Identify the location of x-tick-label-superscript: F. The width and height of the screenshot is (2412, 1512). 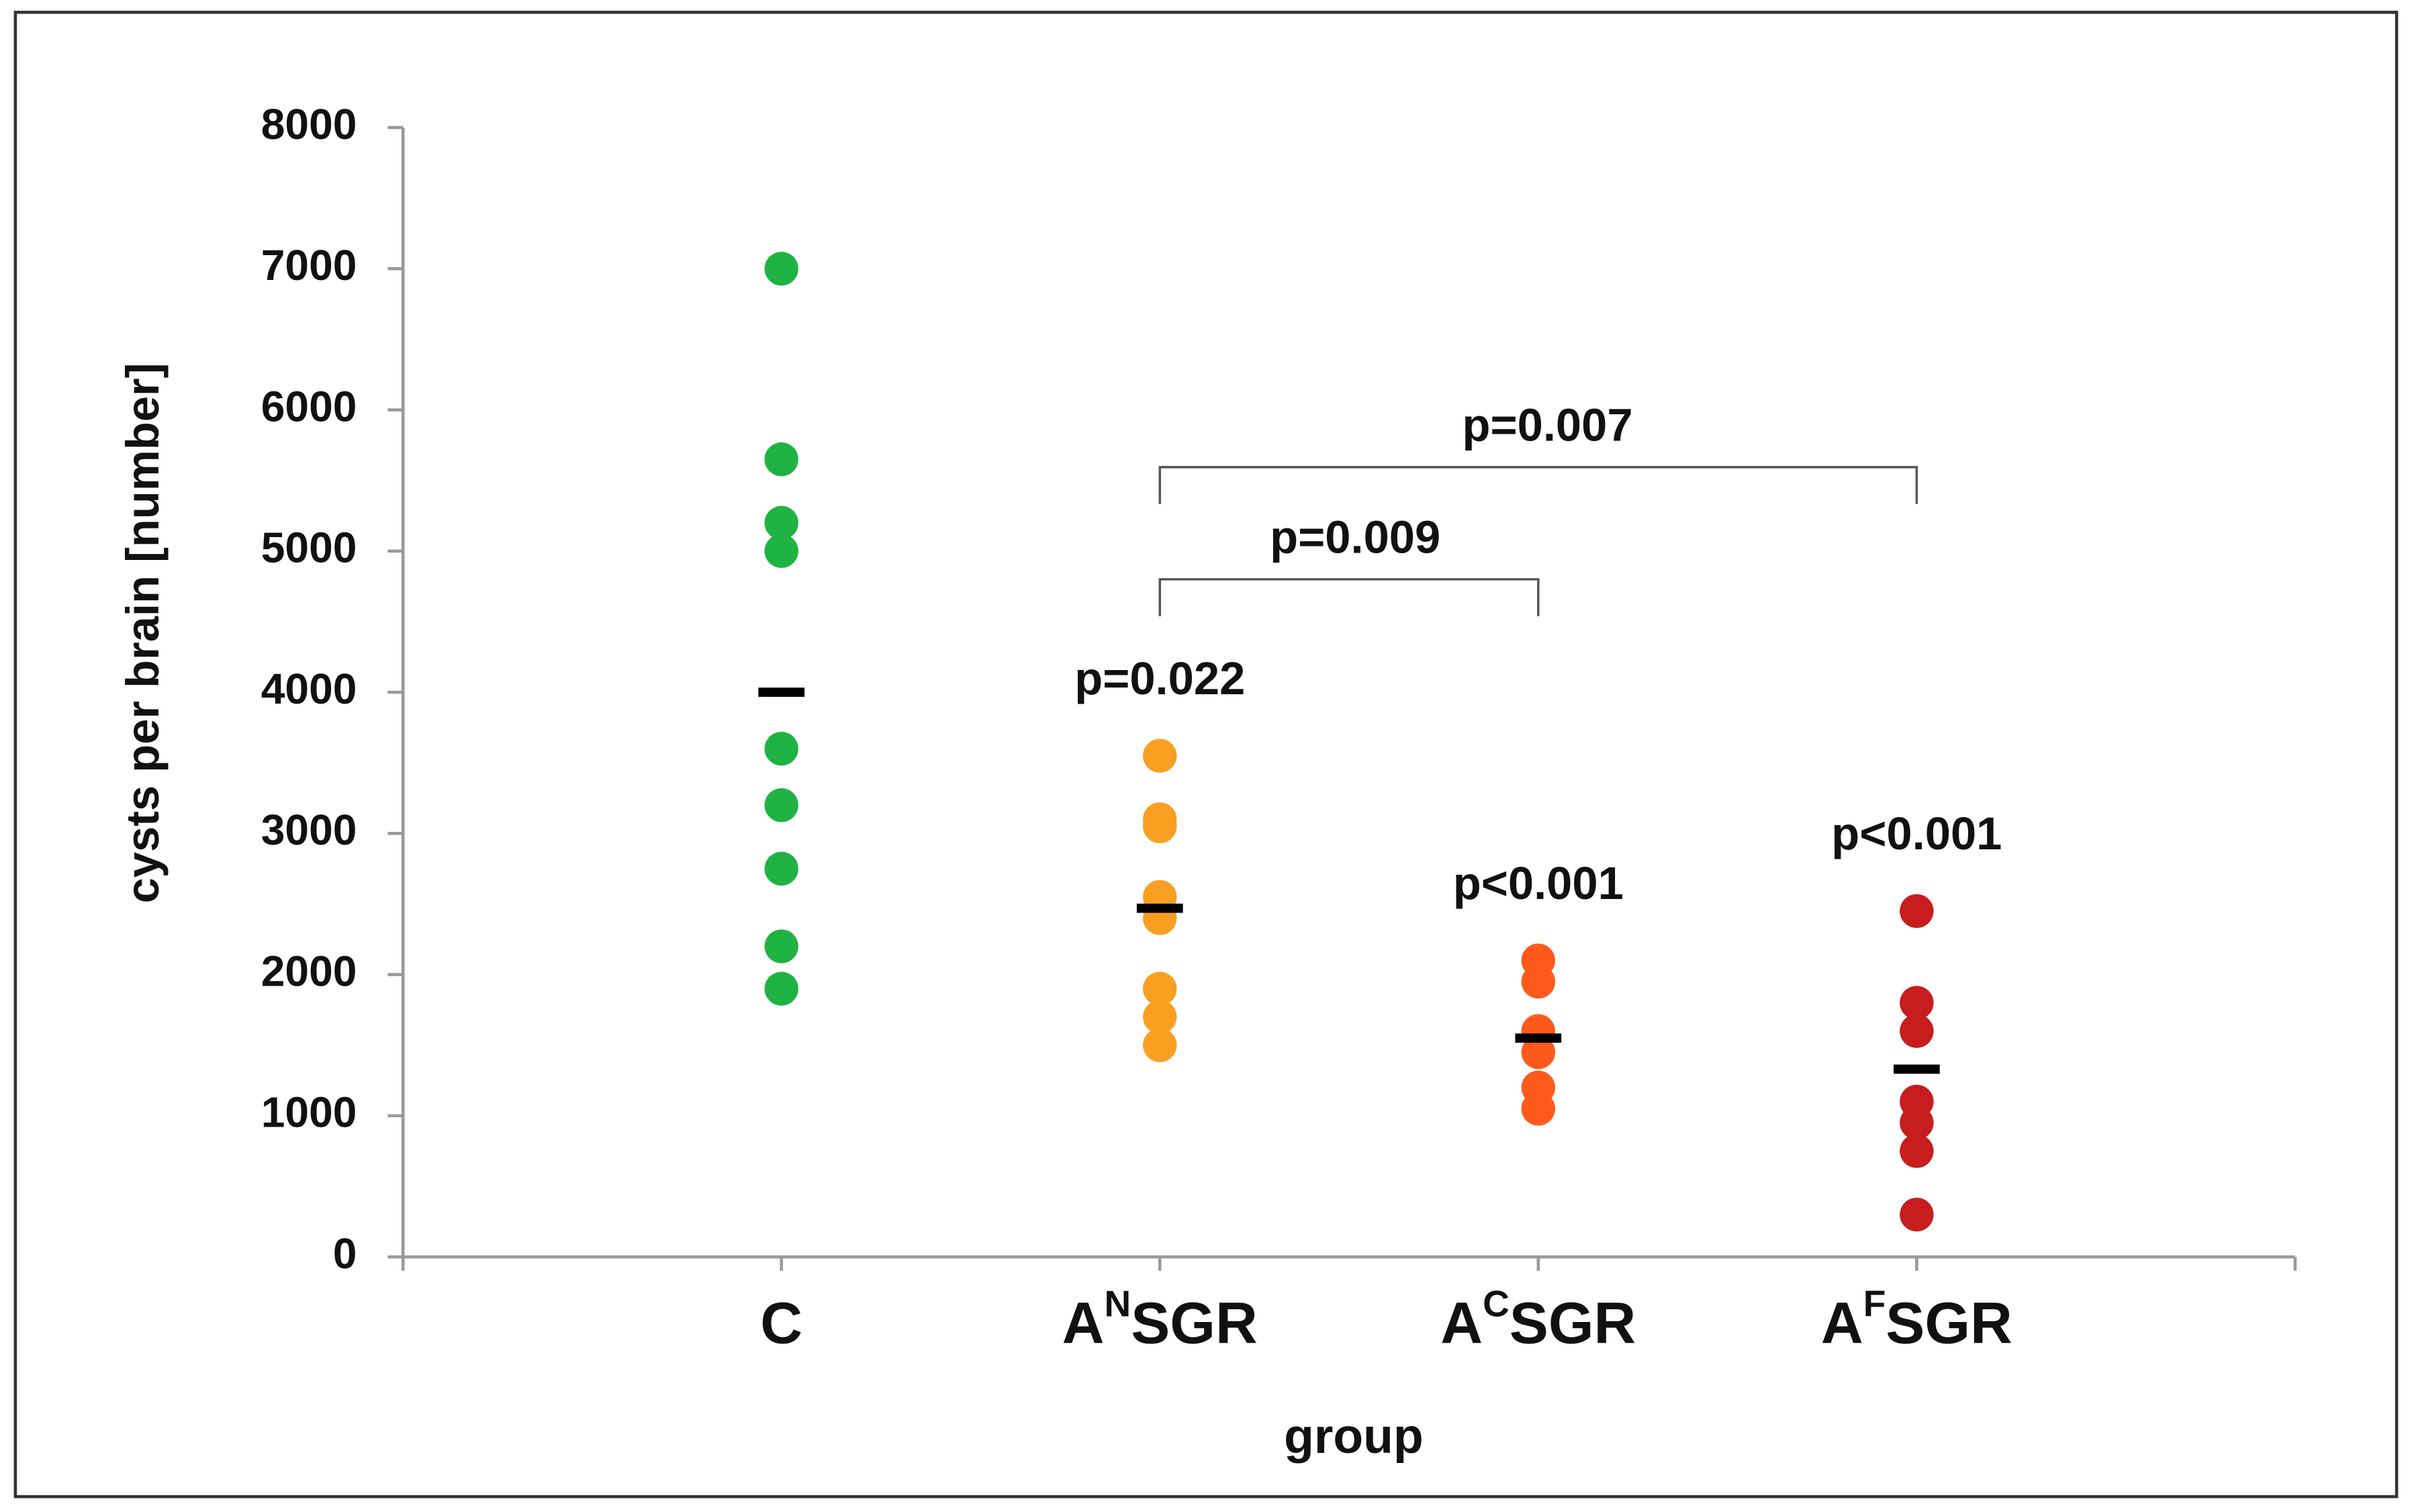
(1874, 1303).